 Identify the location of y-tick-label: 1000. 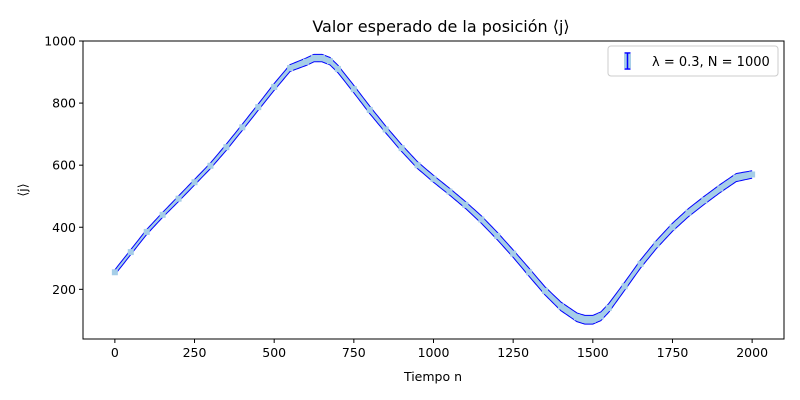
(60, 41).